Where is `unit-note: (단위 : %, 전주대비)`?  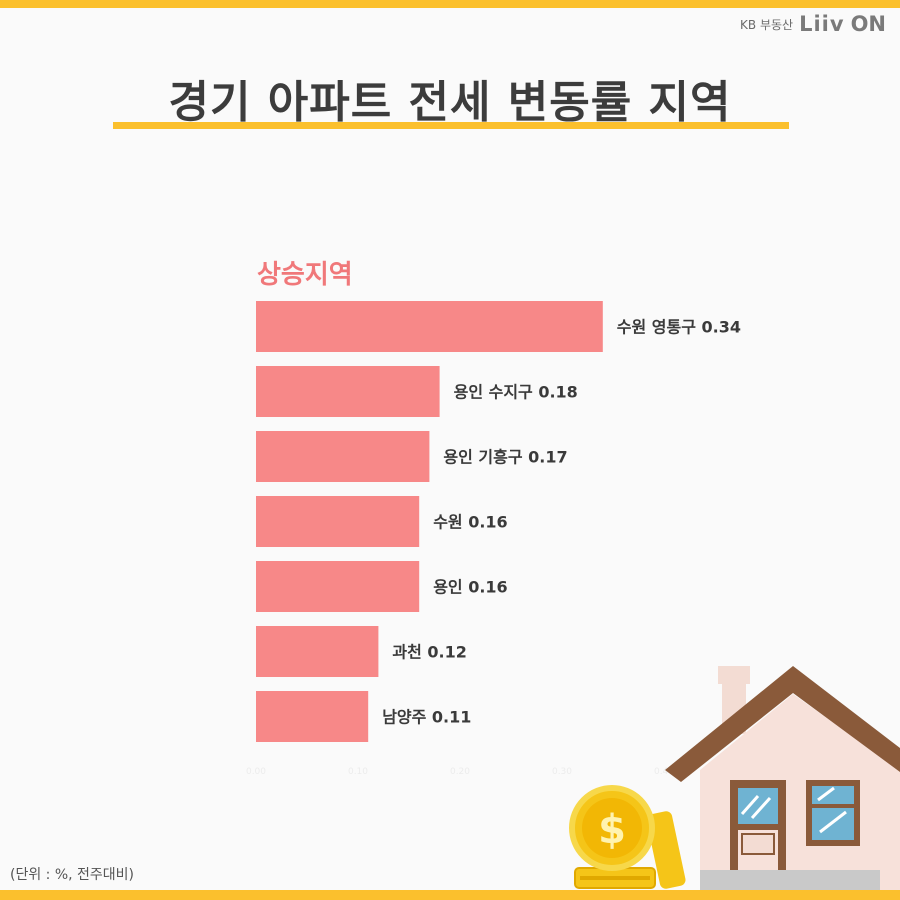 unit-note: (단위 : %, 전주대비) is located at coordinates (72, 875).